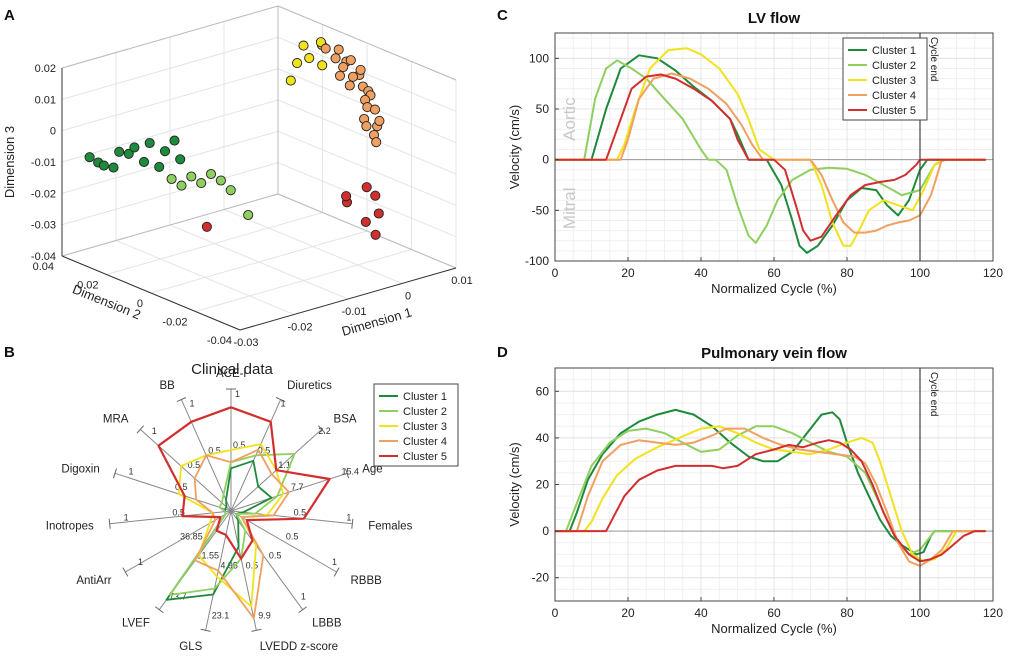 Image resolution: width=1021 pixels, height=658 pixels. Describe the element at coordinates (245, 343) in the screenshot. I see `x-tick-label: -0.03` at that location.